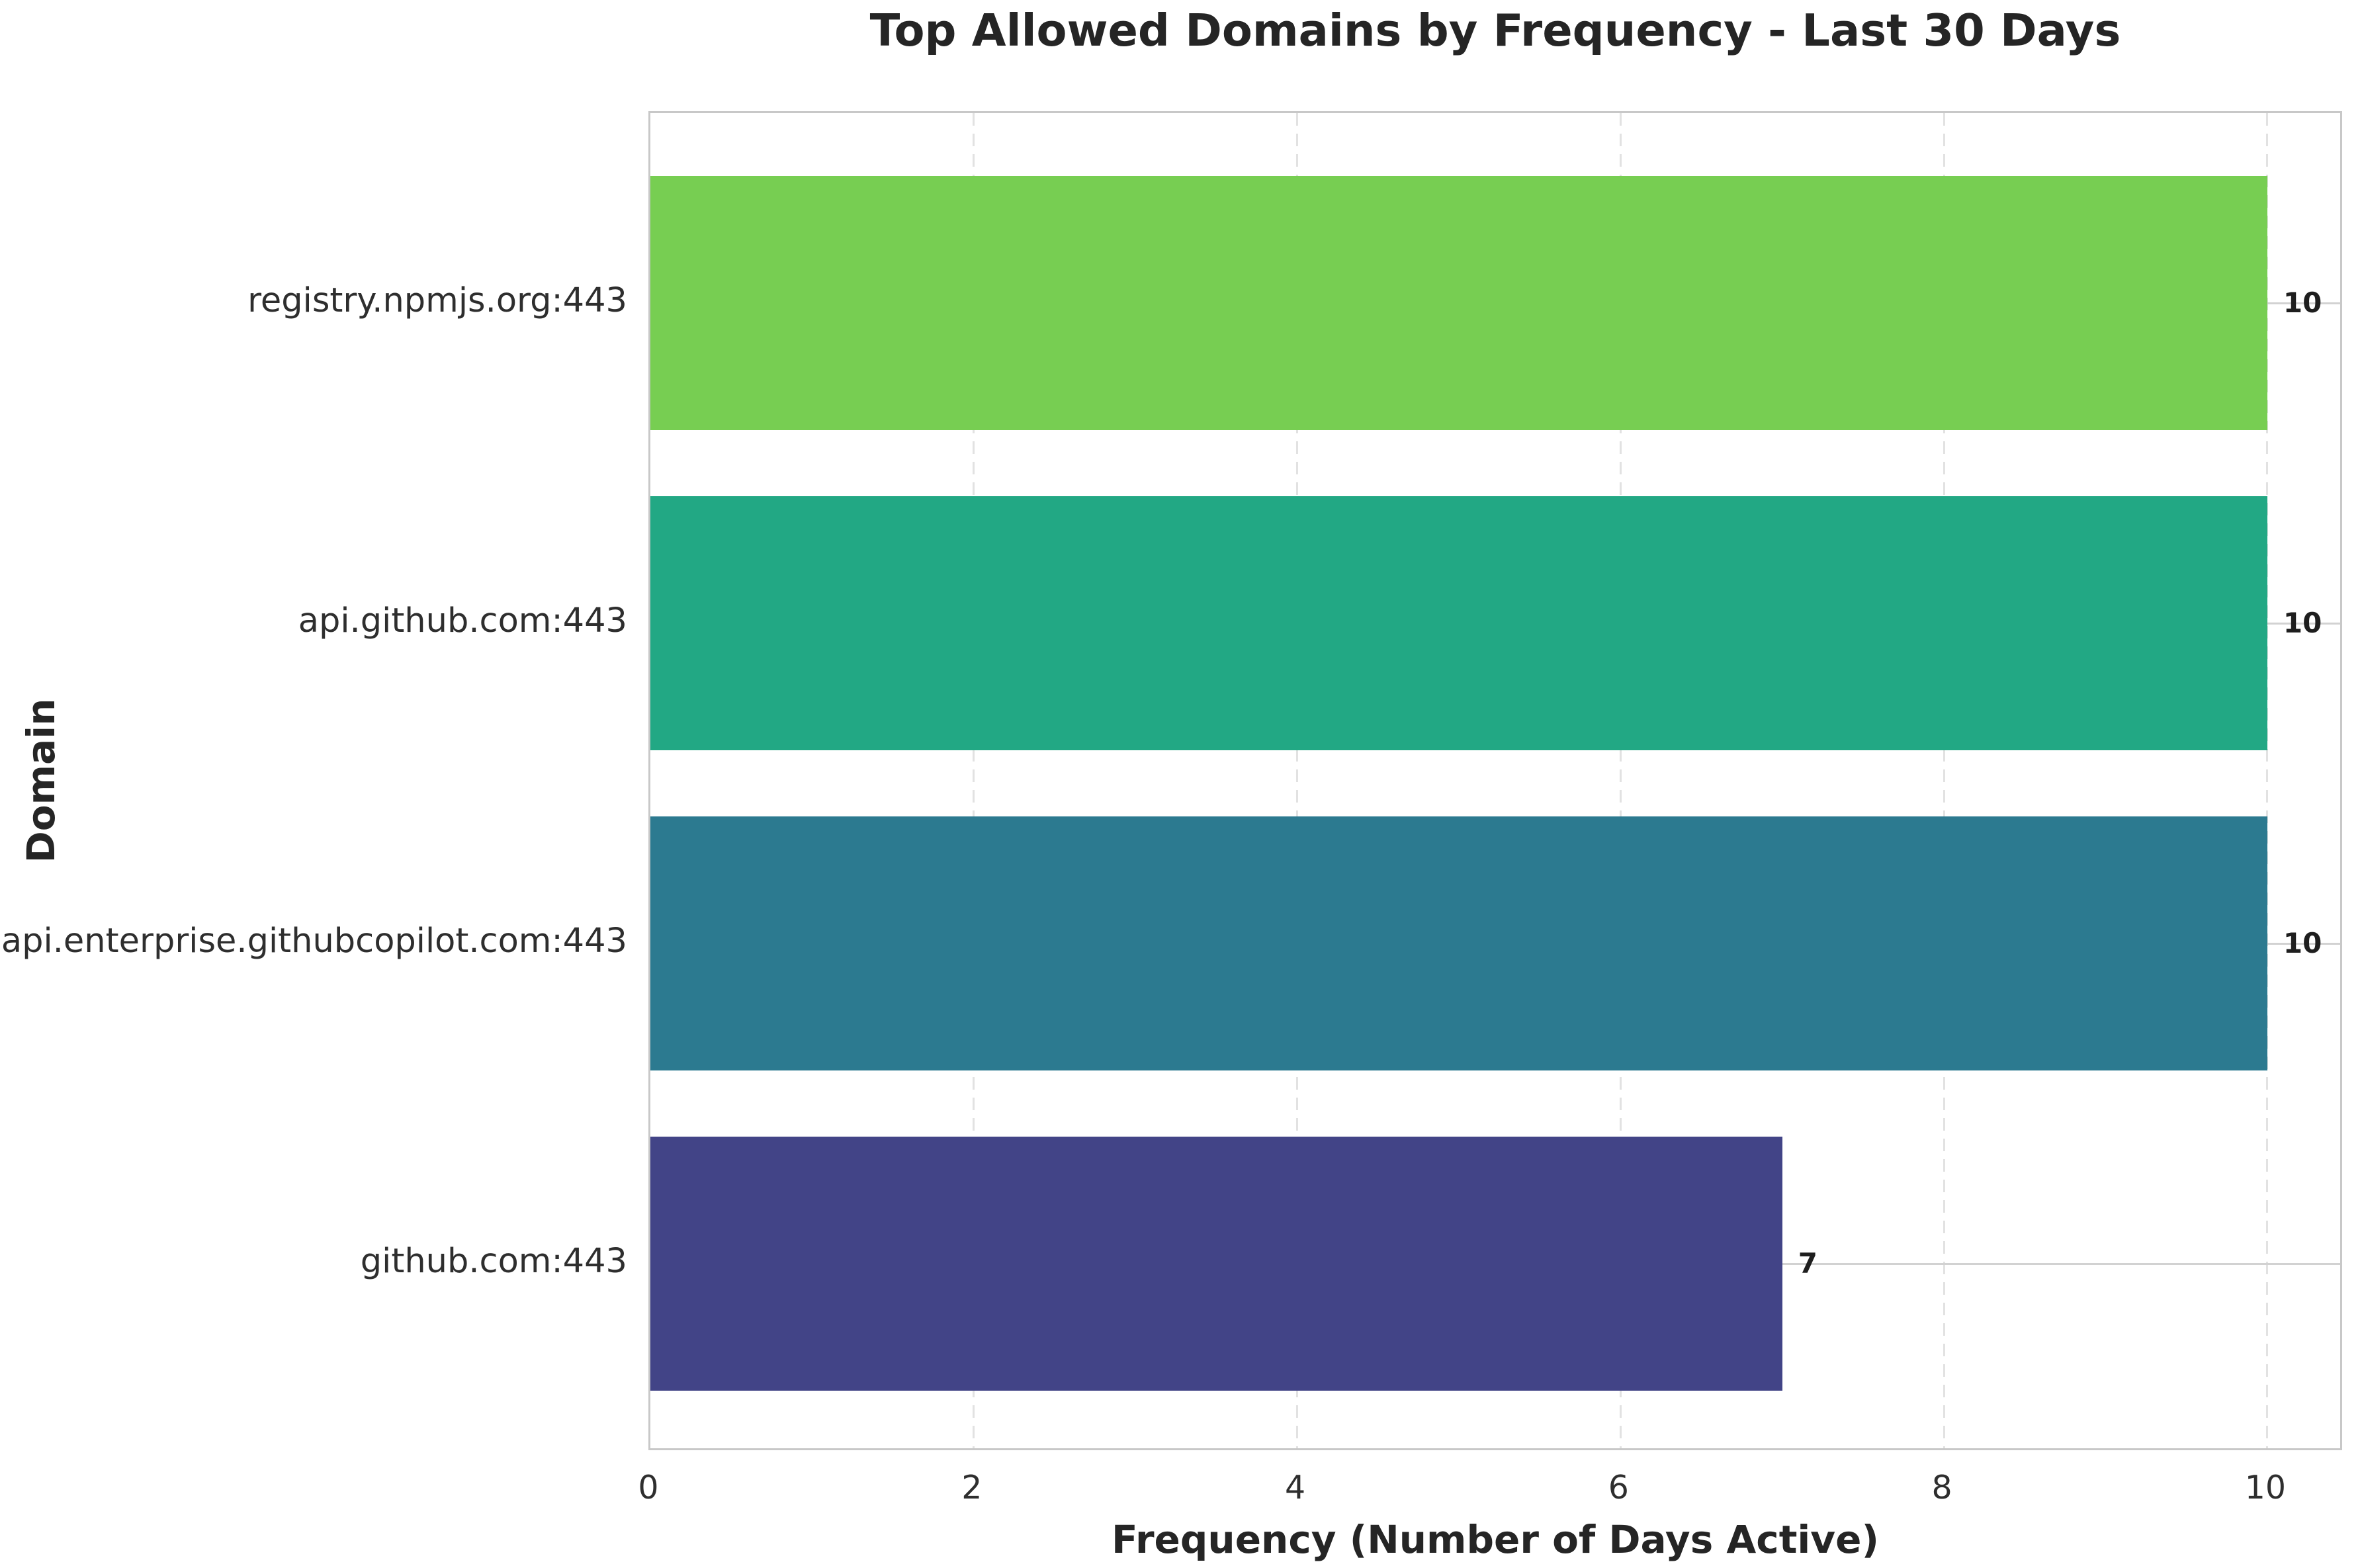  I want to click on x-tick-label: 0, so click(648, 1488).